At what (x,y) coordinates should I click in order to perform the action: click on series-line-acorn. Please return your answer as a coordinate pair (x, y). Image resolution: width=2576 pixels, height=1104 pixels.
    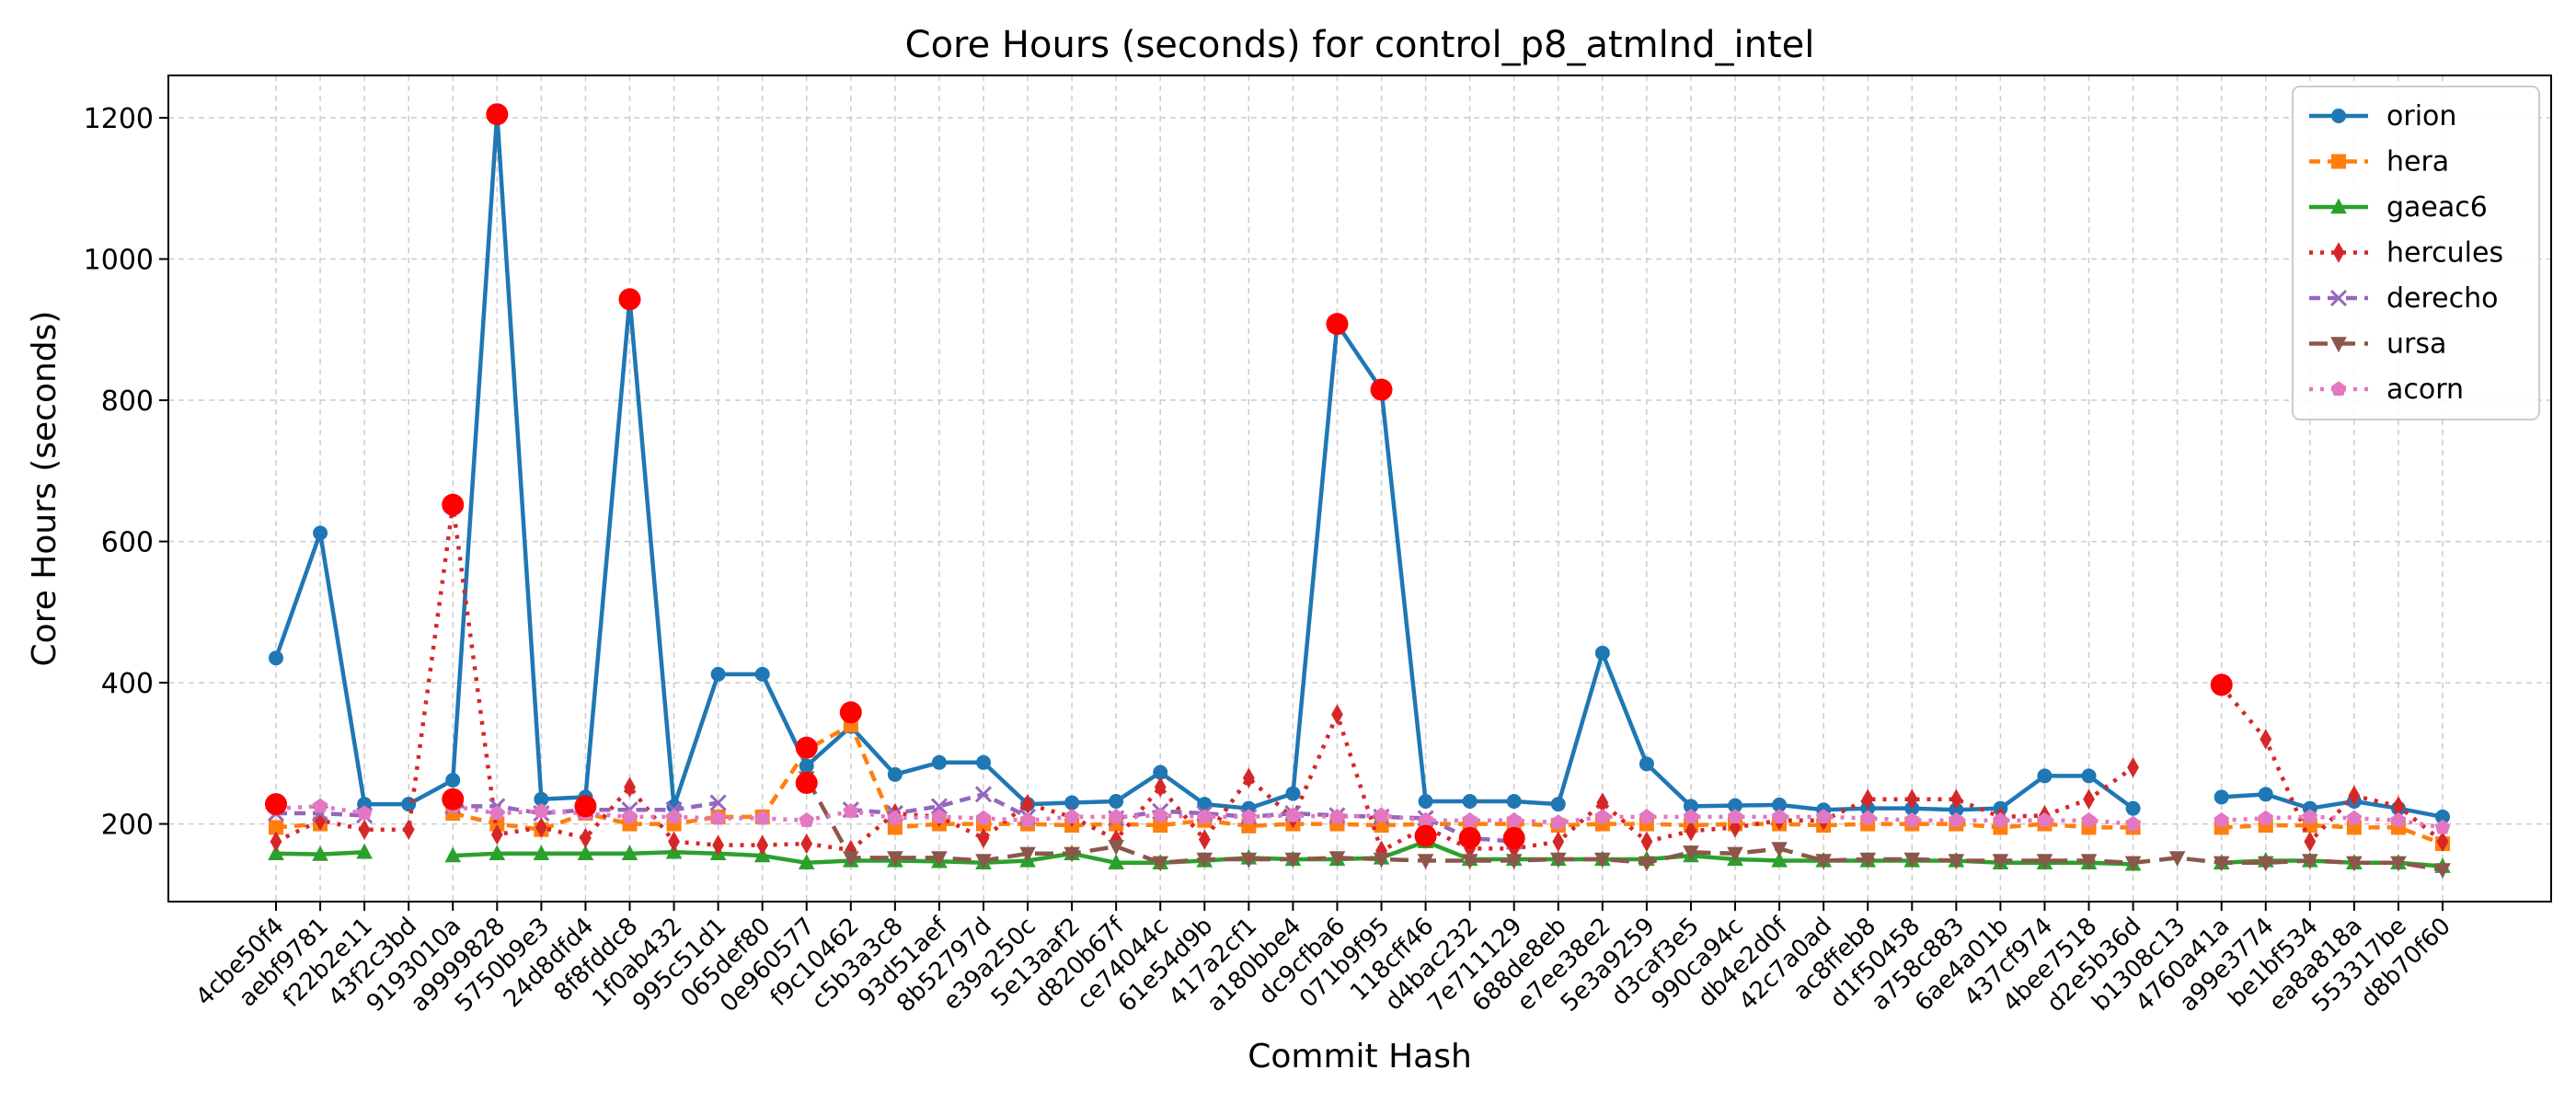
    Looking at the image, I should click on (1292, 815).